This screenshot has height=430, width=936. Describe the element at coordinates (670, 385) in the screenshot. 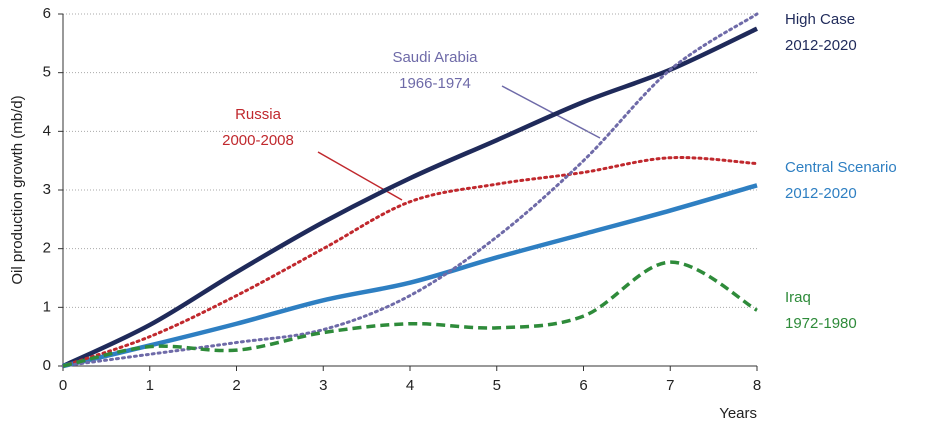

I see `x-tick-label: 7` at that location.